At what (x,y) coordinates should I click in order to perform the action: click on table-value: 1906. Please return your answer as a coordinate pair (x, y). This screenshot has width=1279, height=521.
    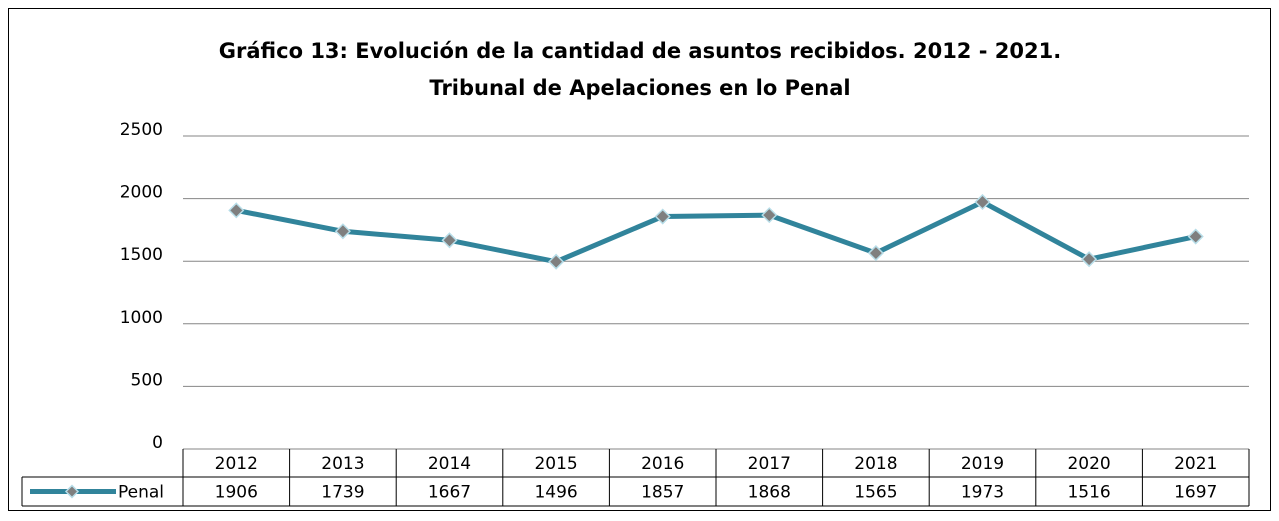
    Looking at the image, I should click on (236, 493).